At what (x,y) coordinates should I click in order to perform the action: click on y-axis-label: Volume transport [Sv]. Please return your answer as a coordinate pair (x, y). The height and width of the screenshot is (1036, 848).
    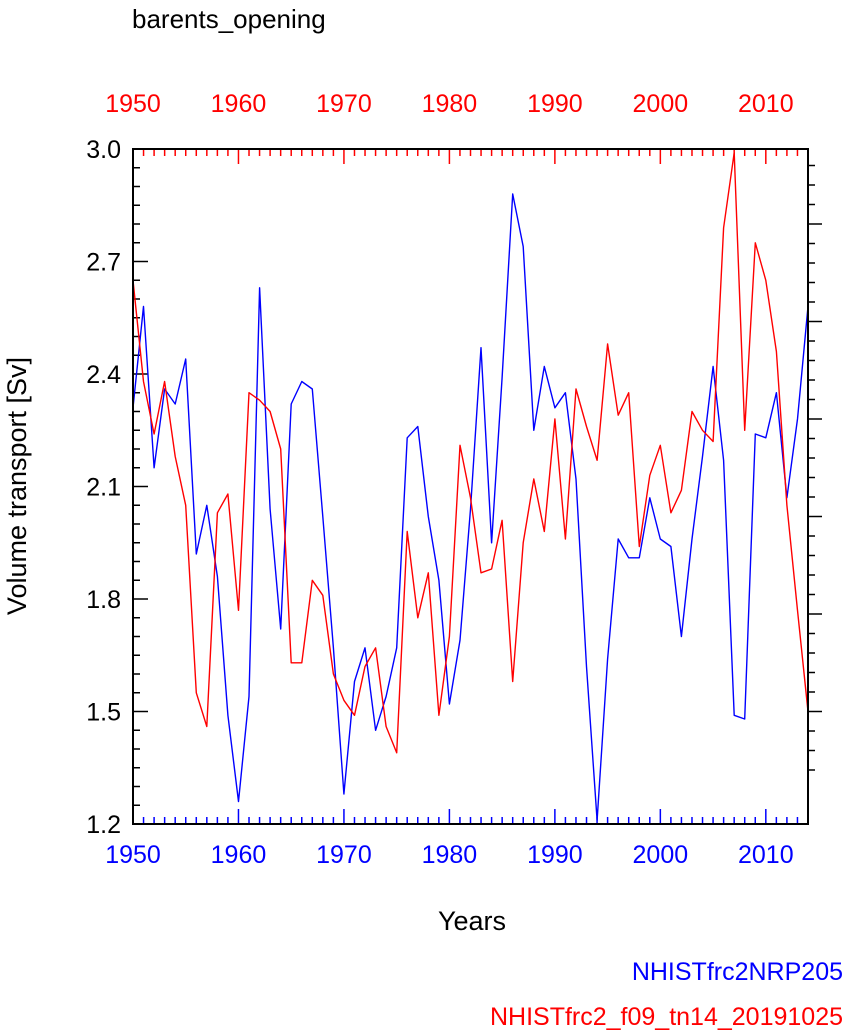
    Looking at the image, I should click on (17, 486).